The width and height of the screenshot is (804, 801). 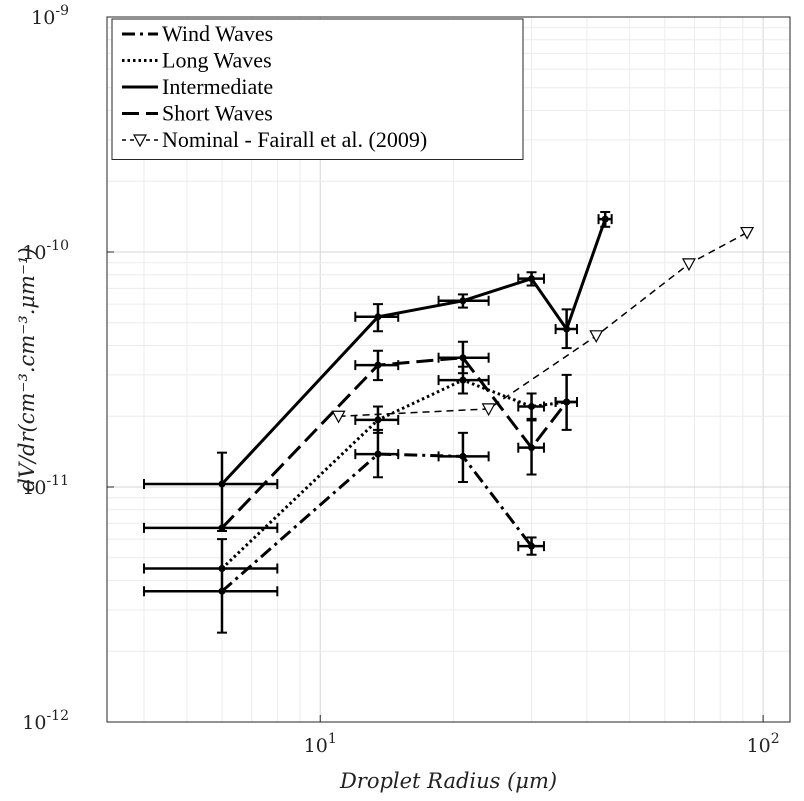 I want to click on legend-box, so click(x=317, y=89).